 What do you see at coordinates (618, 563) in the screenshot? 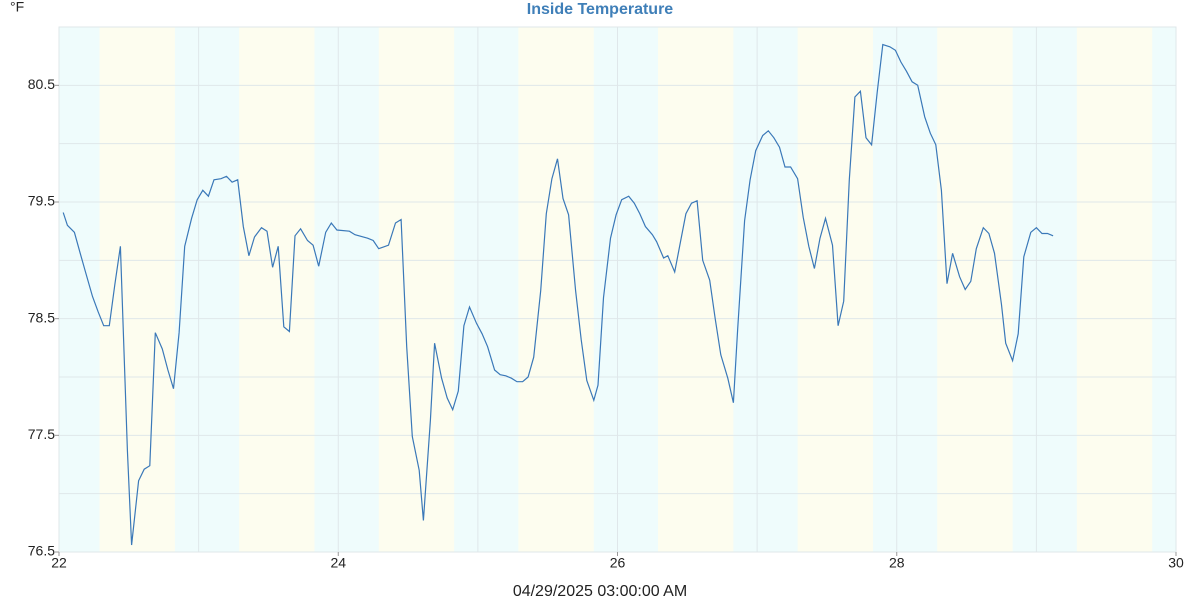
I see `x-tick-label: 26` at bounding box center [618, 563].